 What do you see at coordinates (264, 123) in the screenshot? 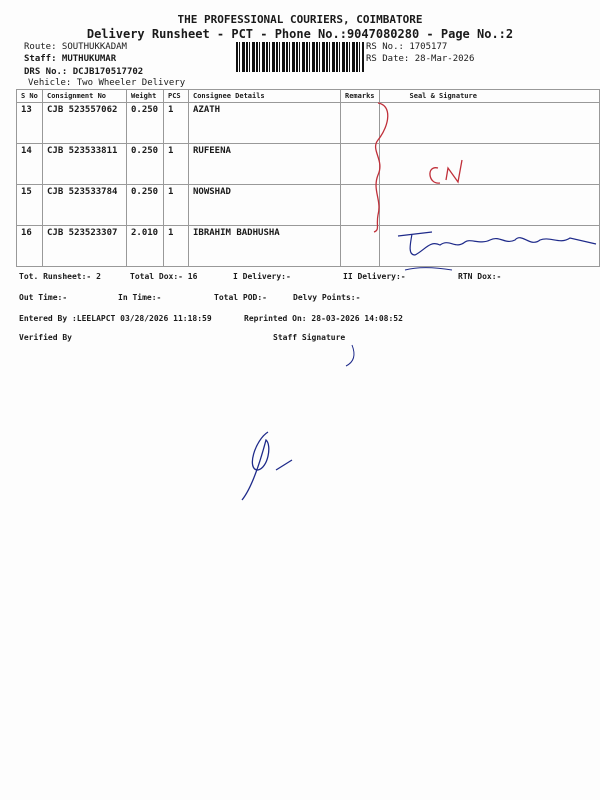
I see `consignee: AZATH` at bounding box center [264, 123].